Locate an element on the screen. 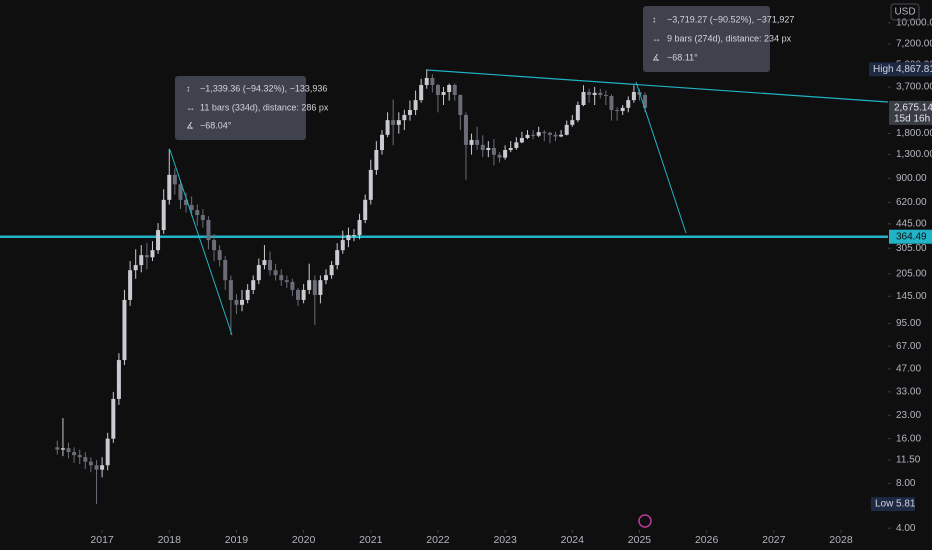 Image resolution: width=932 pixels, height=550 pixels. y-tick-label: 7,200.00 is located at coordinates (914, 44).